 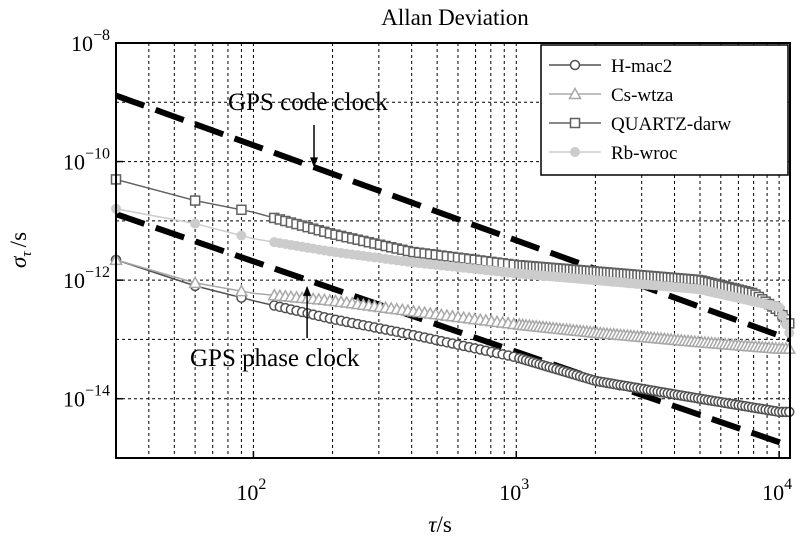 What do you see at coordinates (644, 153) in the screenshot?
I see `legend-label: Rb-wroc` at bounding box center [644, 153].